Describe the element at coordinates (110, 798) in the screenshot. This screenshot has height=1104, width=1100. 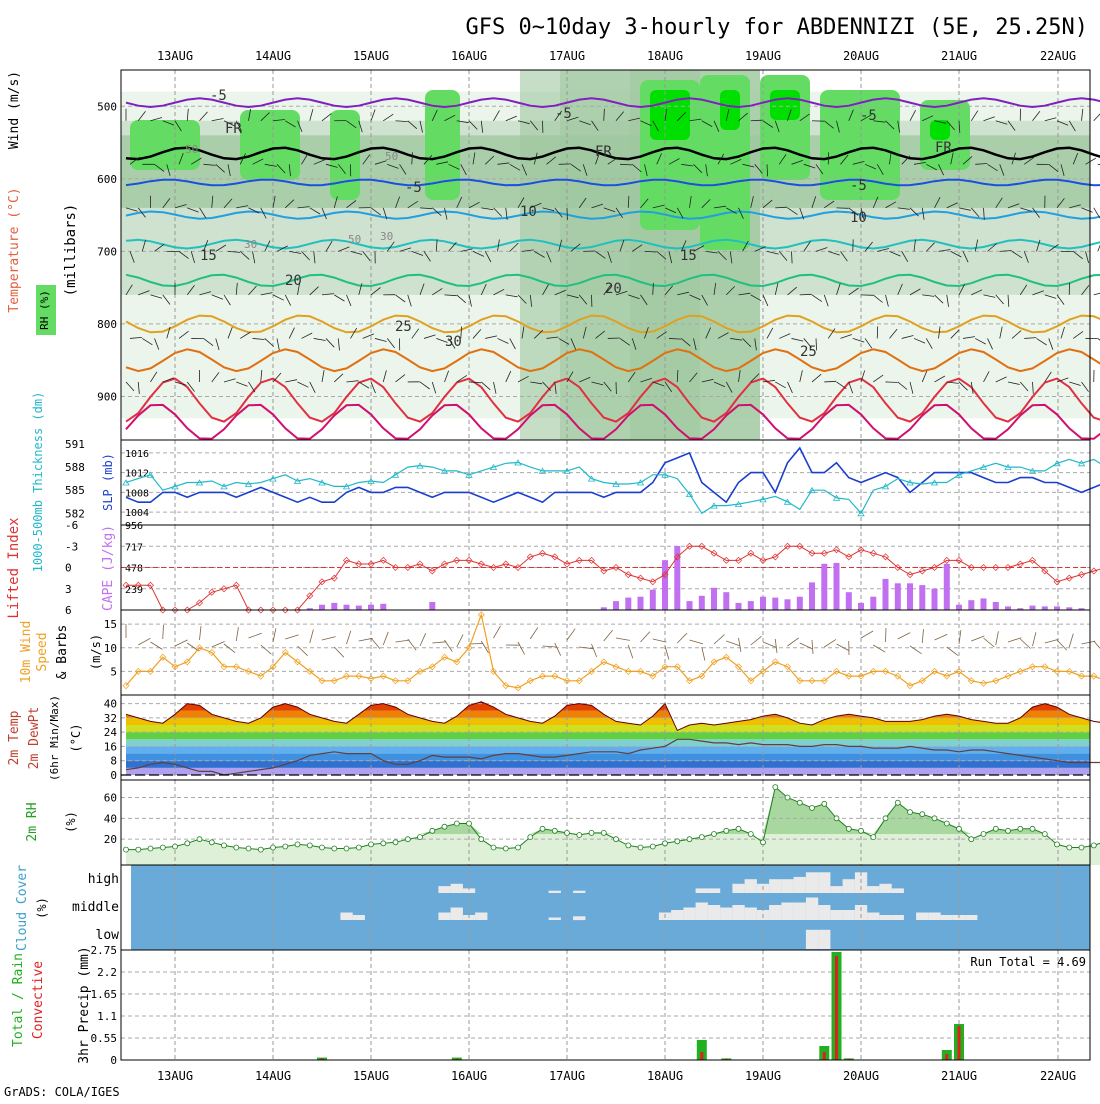
I see `y-tick-label: 60` at that location.